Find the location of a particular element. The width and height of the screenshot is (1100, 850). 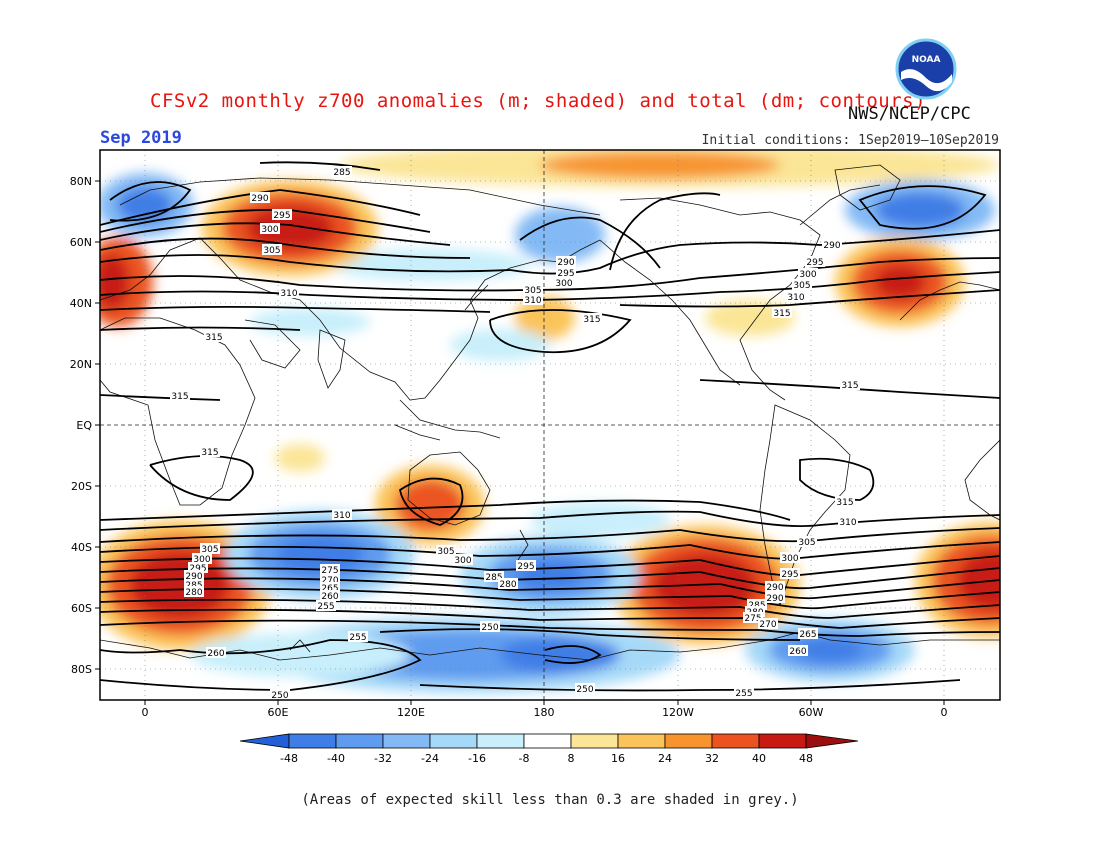

colorbar-tick: -8 is located at coordinates (524, 758).